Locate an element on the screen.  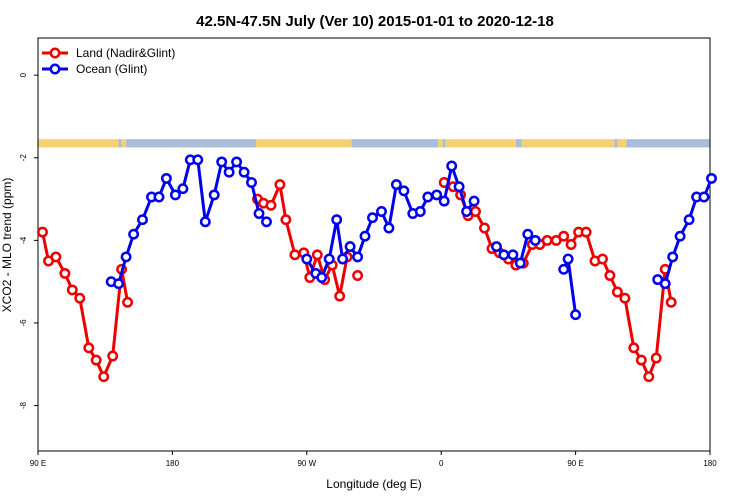
legend-ocean-marker is located at coordinates (55, 69).